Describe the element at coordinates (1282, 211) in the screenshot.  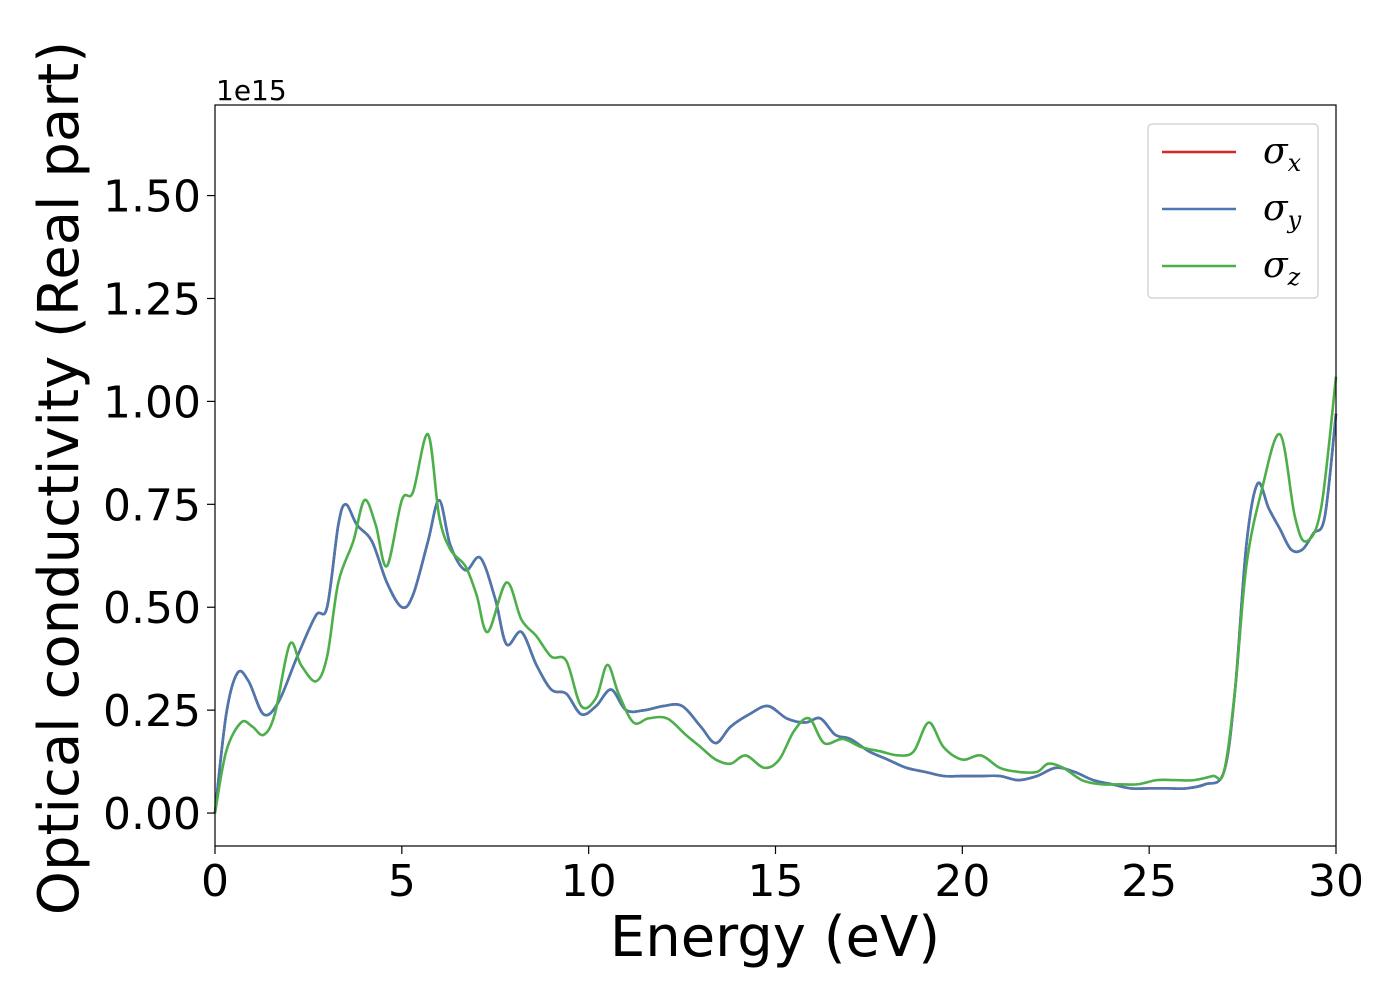
I see `legend-label-y: σy` at that location.